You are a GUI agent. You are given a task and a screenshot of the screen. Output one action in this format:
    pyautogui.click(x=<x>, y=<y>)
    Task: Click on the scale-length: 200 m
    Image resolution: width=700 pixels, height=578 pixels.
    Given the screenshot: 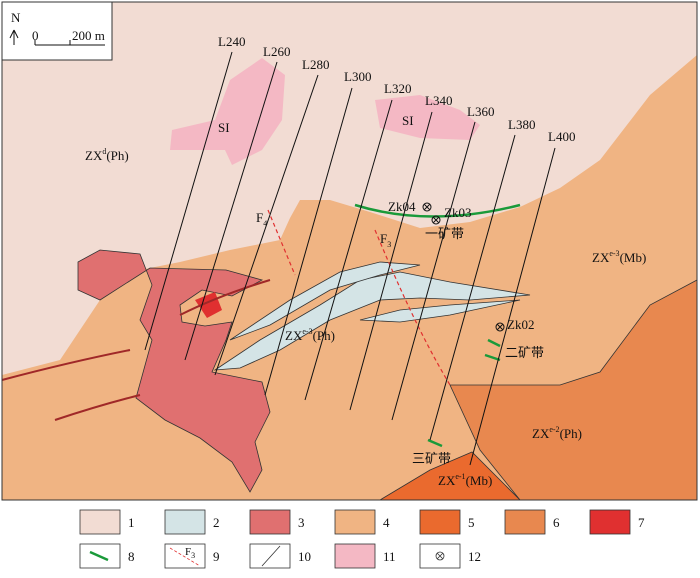 What is the action you would take?
    pyautogui.click(x=88, y=35)
    